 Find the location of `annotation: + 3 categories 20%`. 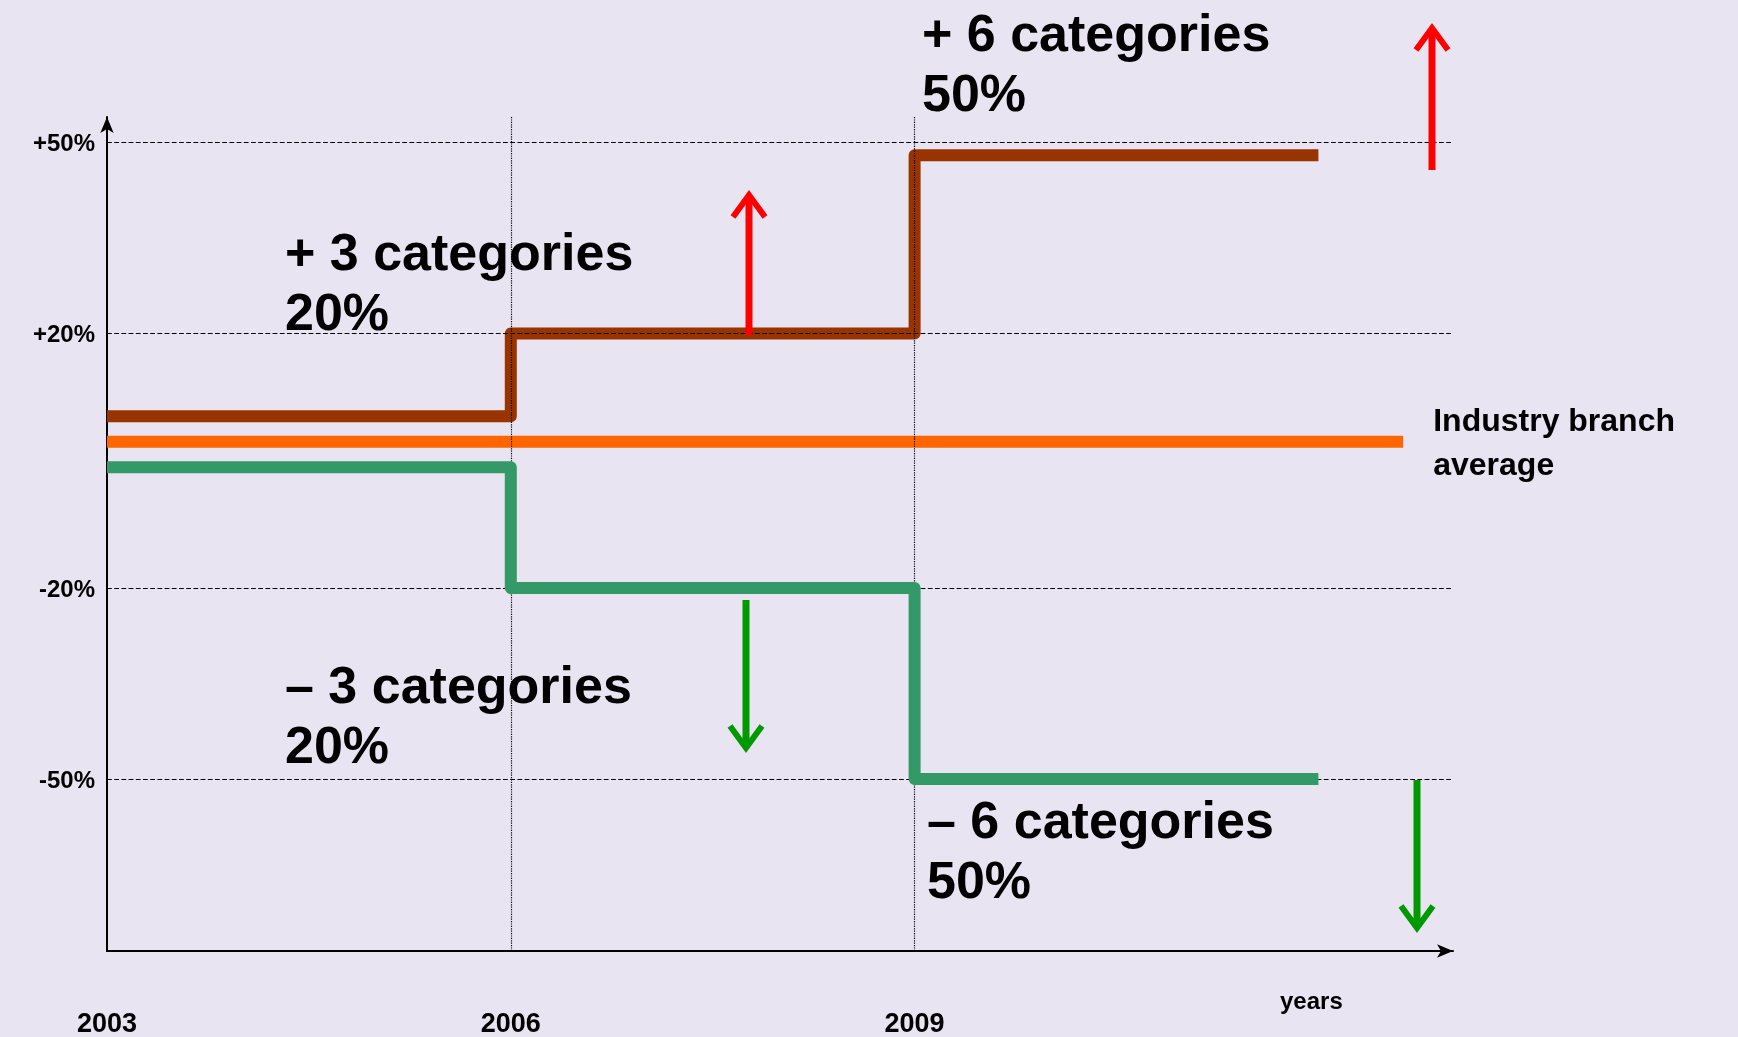

annotation: + 3 categories 20% is located at coordinates (459, 282).